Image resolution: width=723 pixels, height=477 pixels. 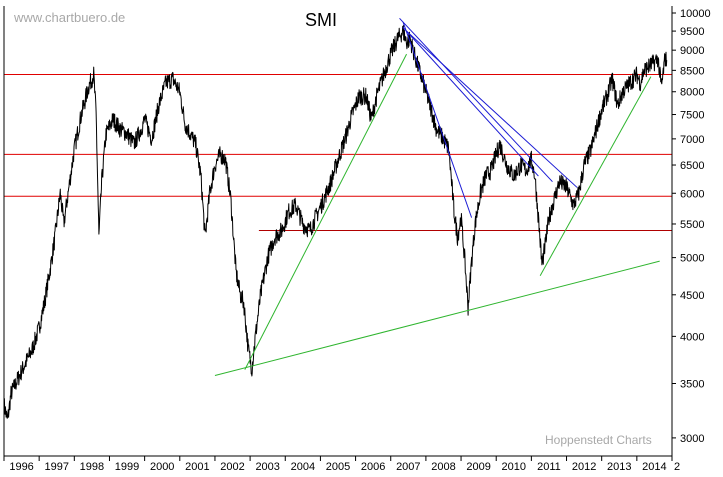 I want to click on x-tick-label-1996: 1996, so click(x=21, y=466).